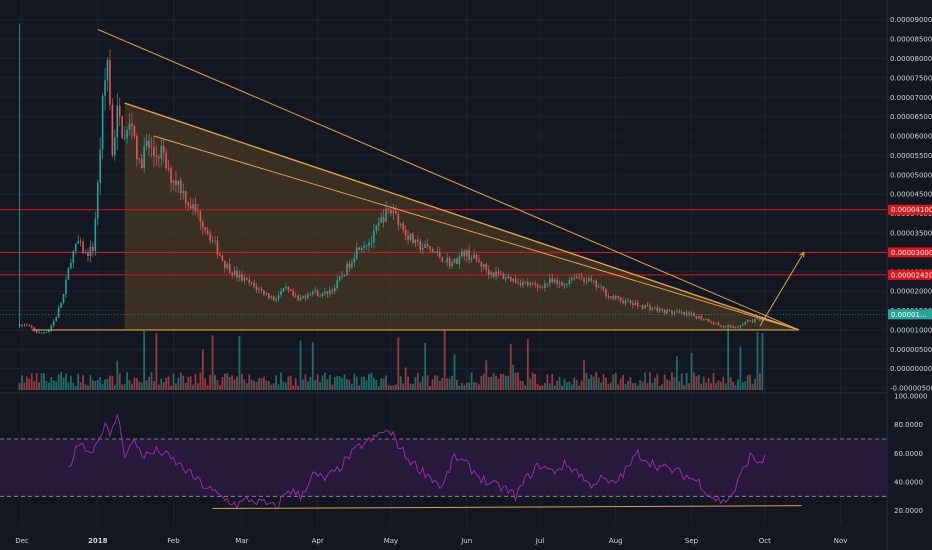 The height and width of the screenshot is (550, 932). I want to click on price-tick-label: 0.00008000, so click(911, 59).